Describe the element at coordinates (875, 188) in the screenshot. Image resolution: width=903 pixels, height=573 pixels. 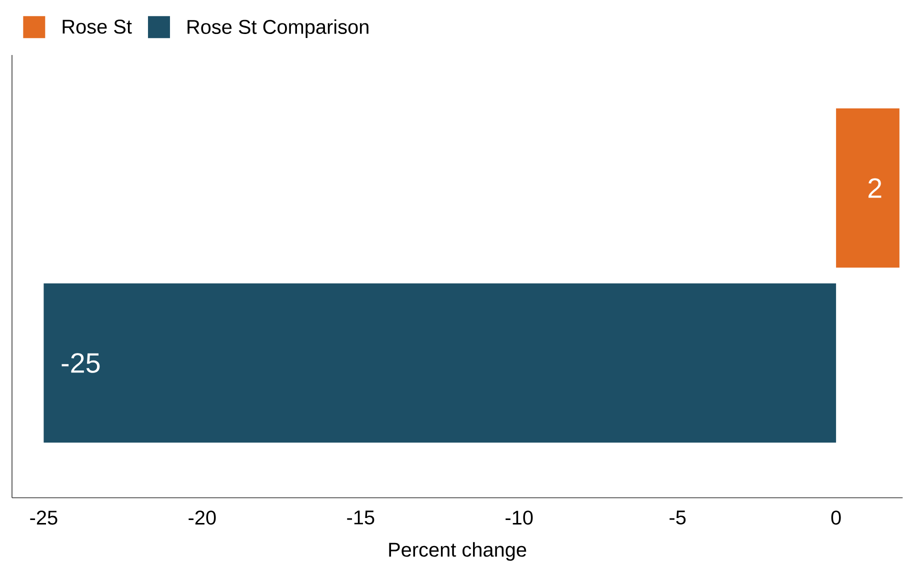
I see `data-label: 2` at that location.